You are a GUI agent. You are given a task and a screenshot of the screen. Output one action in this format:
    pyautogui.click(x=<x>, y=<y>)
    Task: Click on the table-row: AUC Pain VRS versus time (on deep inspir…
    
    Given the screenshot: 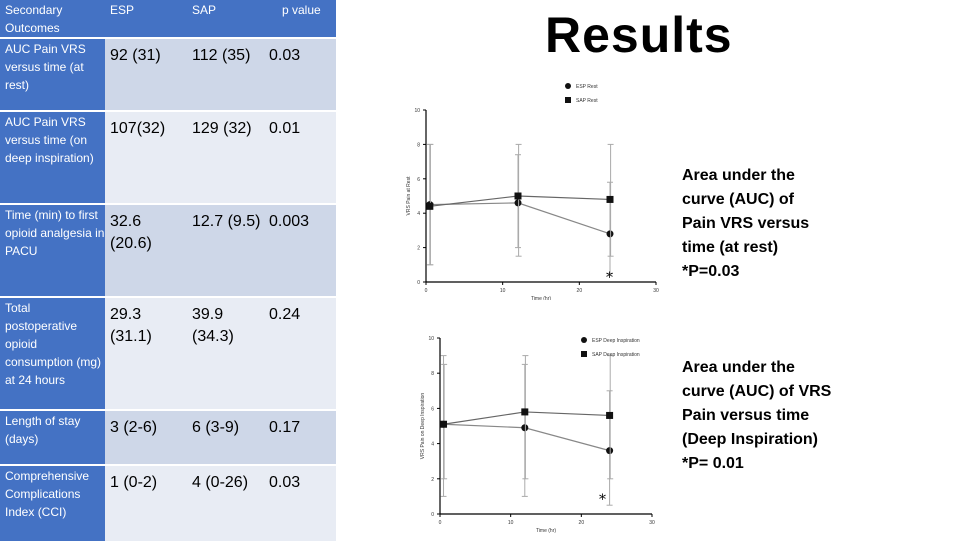 What is the action you would take?
    pyautogui.click(x=168, y=158)
    